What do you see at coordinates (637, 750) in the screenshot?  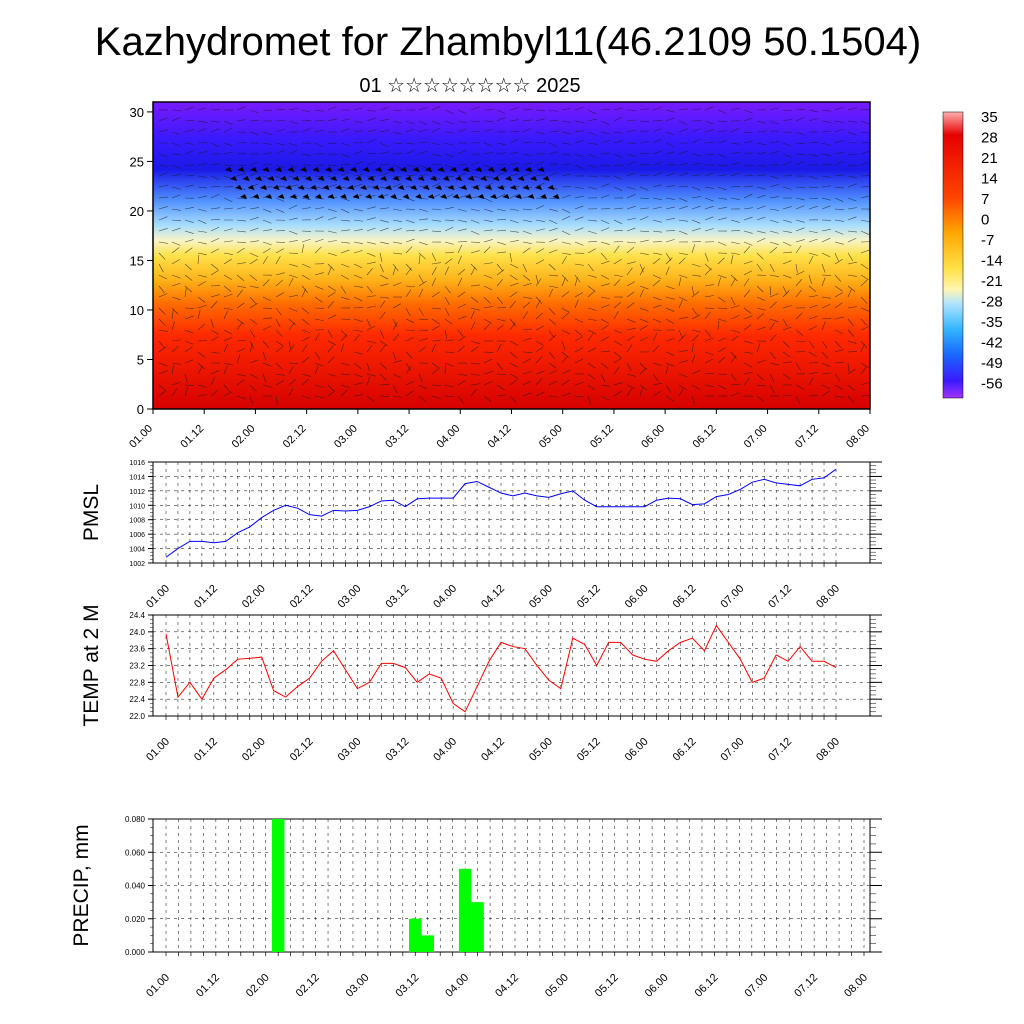 I see `xtick-label: 06.00` at bounding box center [637, 750].